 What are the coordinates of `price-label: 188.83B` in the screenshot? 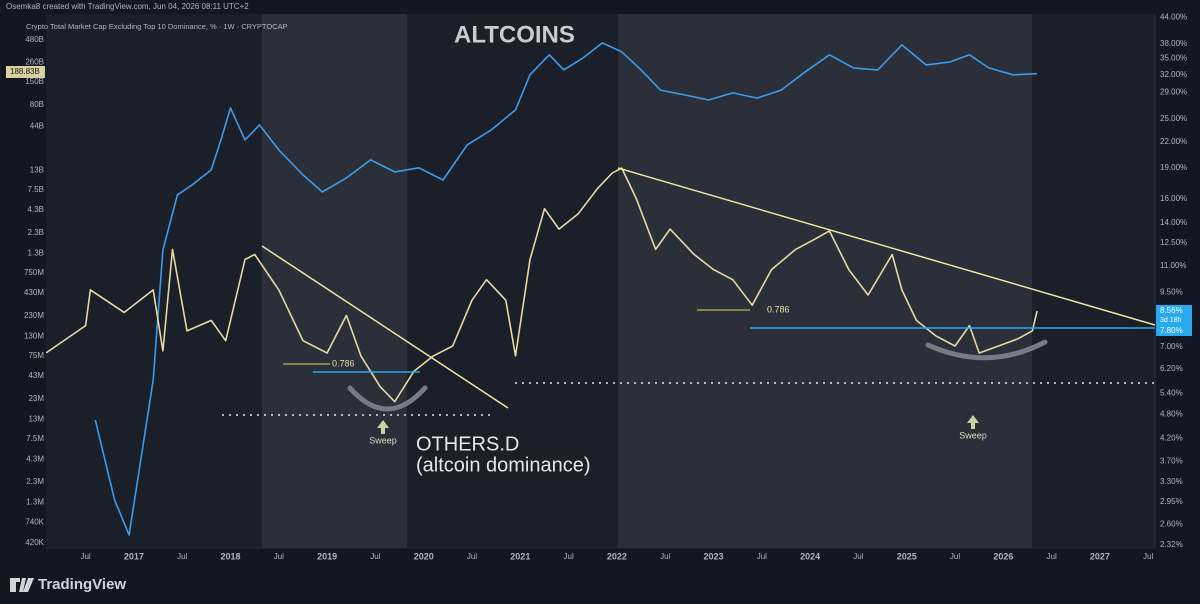 It's located at (25, 71).